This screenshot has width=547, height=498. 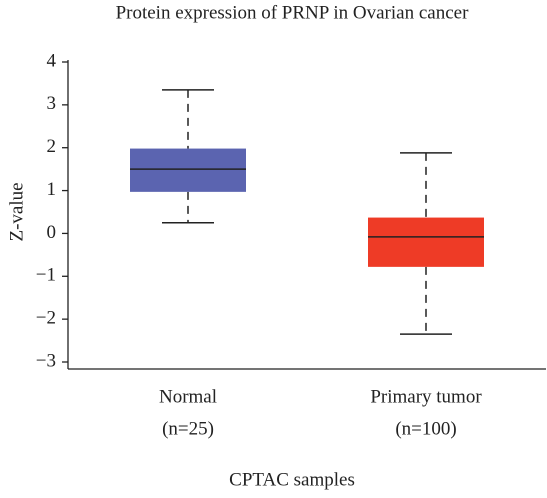 I want to click on y-tick-label: −1, so click(x=46, y=275).